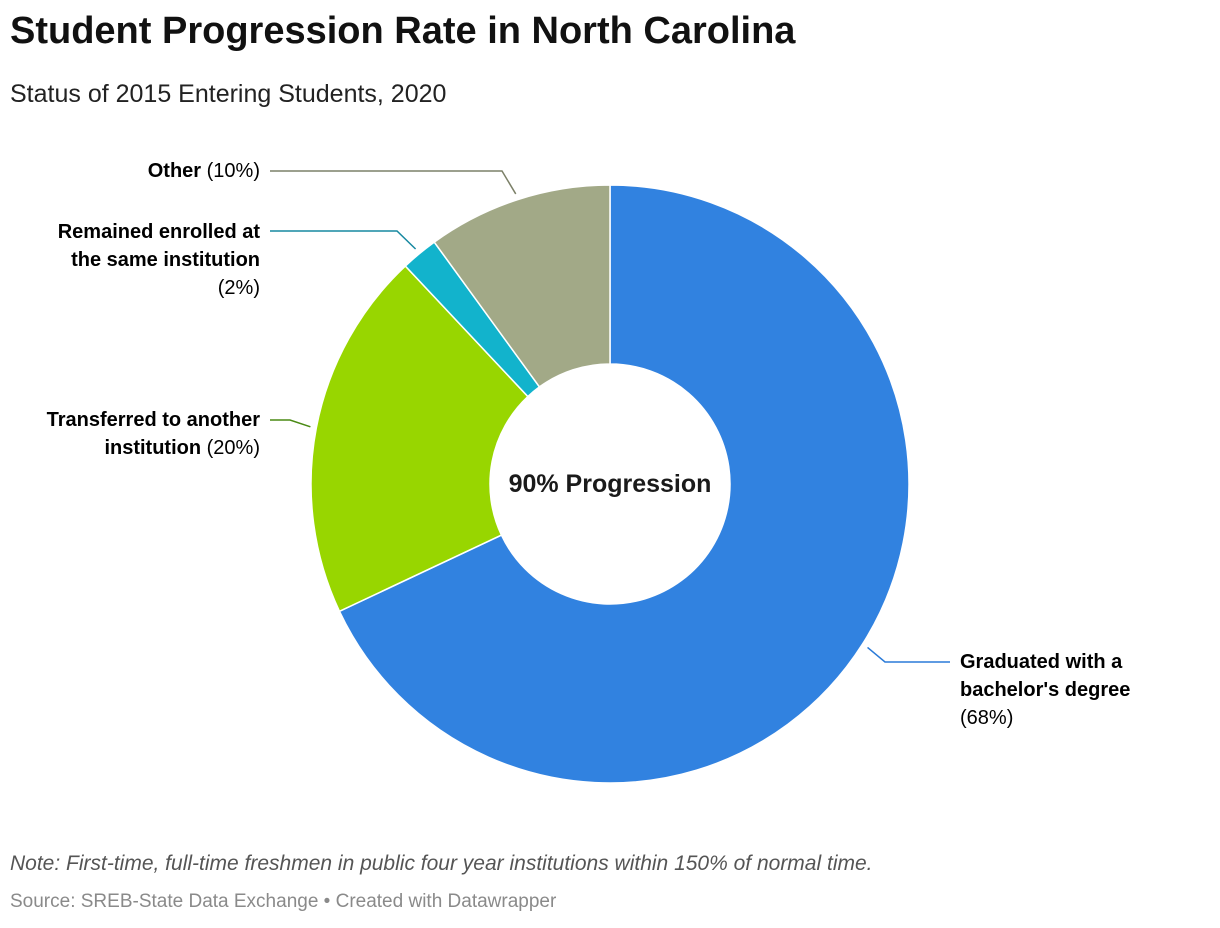 The height and width of the screenshot is (928, 1220). I want to click on label-other-name: Other, so click(174, 171).